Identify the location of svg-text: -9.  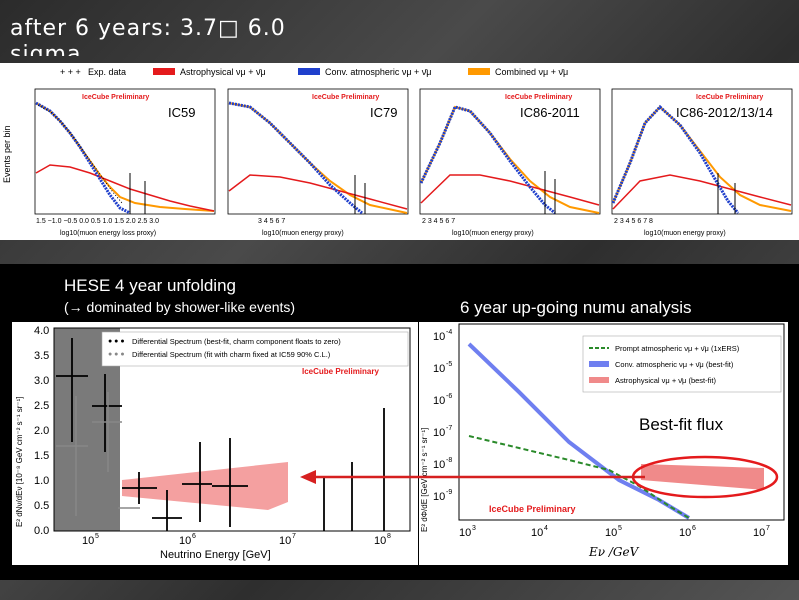
(449, 492).